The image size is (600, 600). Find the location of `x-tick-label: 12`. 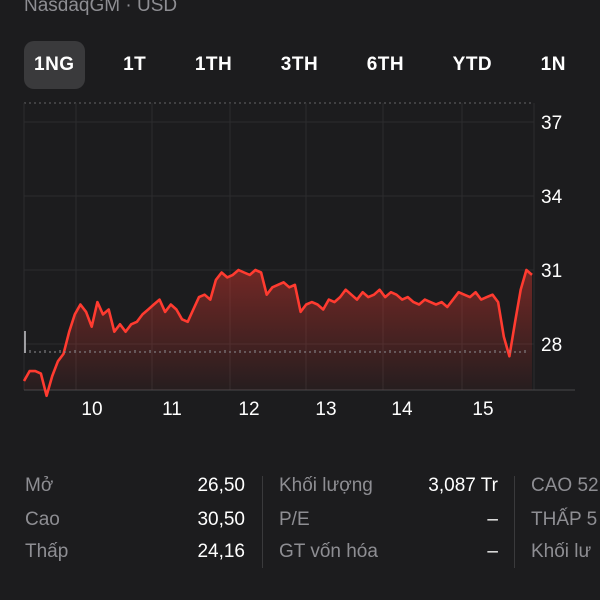

x-tick-label: 12 is located at coordinates (248, 409).